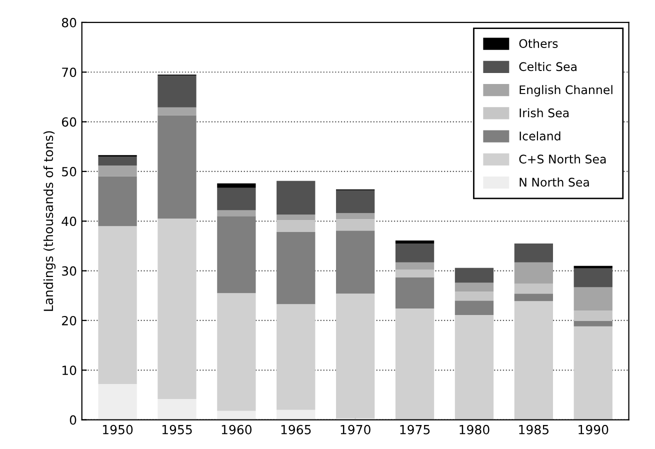 The height and width of the screenshot is (449, 655). Describe the element at coordinates (69, 271) in the screenshot. I see `y-tick-label: 30` at that location.